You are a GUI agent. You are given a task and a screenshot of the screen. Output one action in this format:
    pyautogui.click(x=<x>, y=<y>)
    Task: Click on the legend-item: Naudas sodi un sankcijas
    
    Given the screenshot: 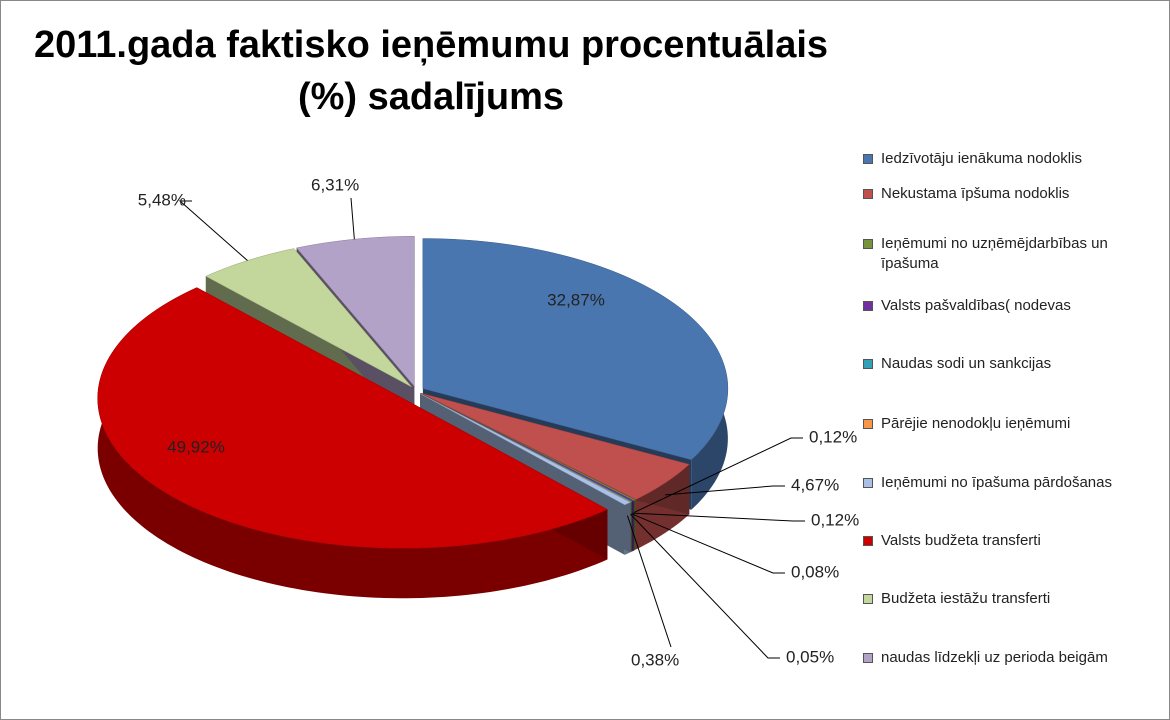 What is the action you would take?
    pyautogui.click(x=1013, y=364)
    